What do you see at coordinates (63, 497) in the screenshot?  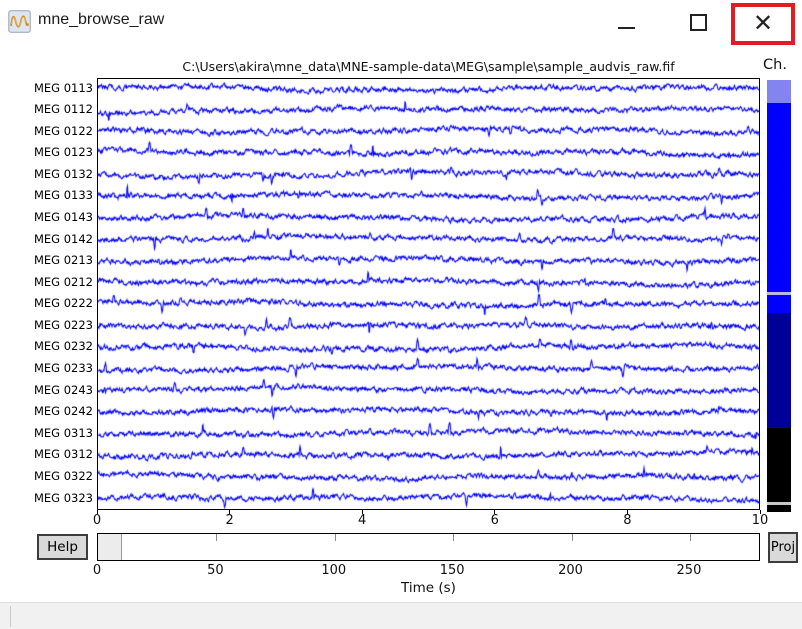 I see `channel-label: MEG 0323` at bounding box center [63, 497].